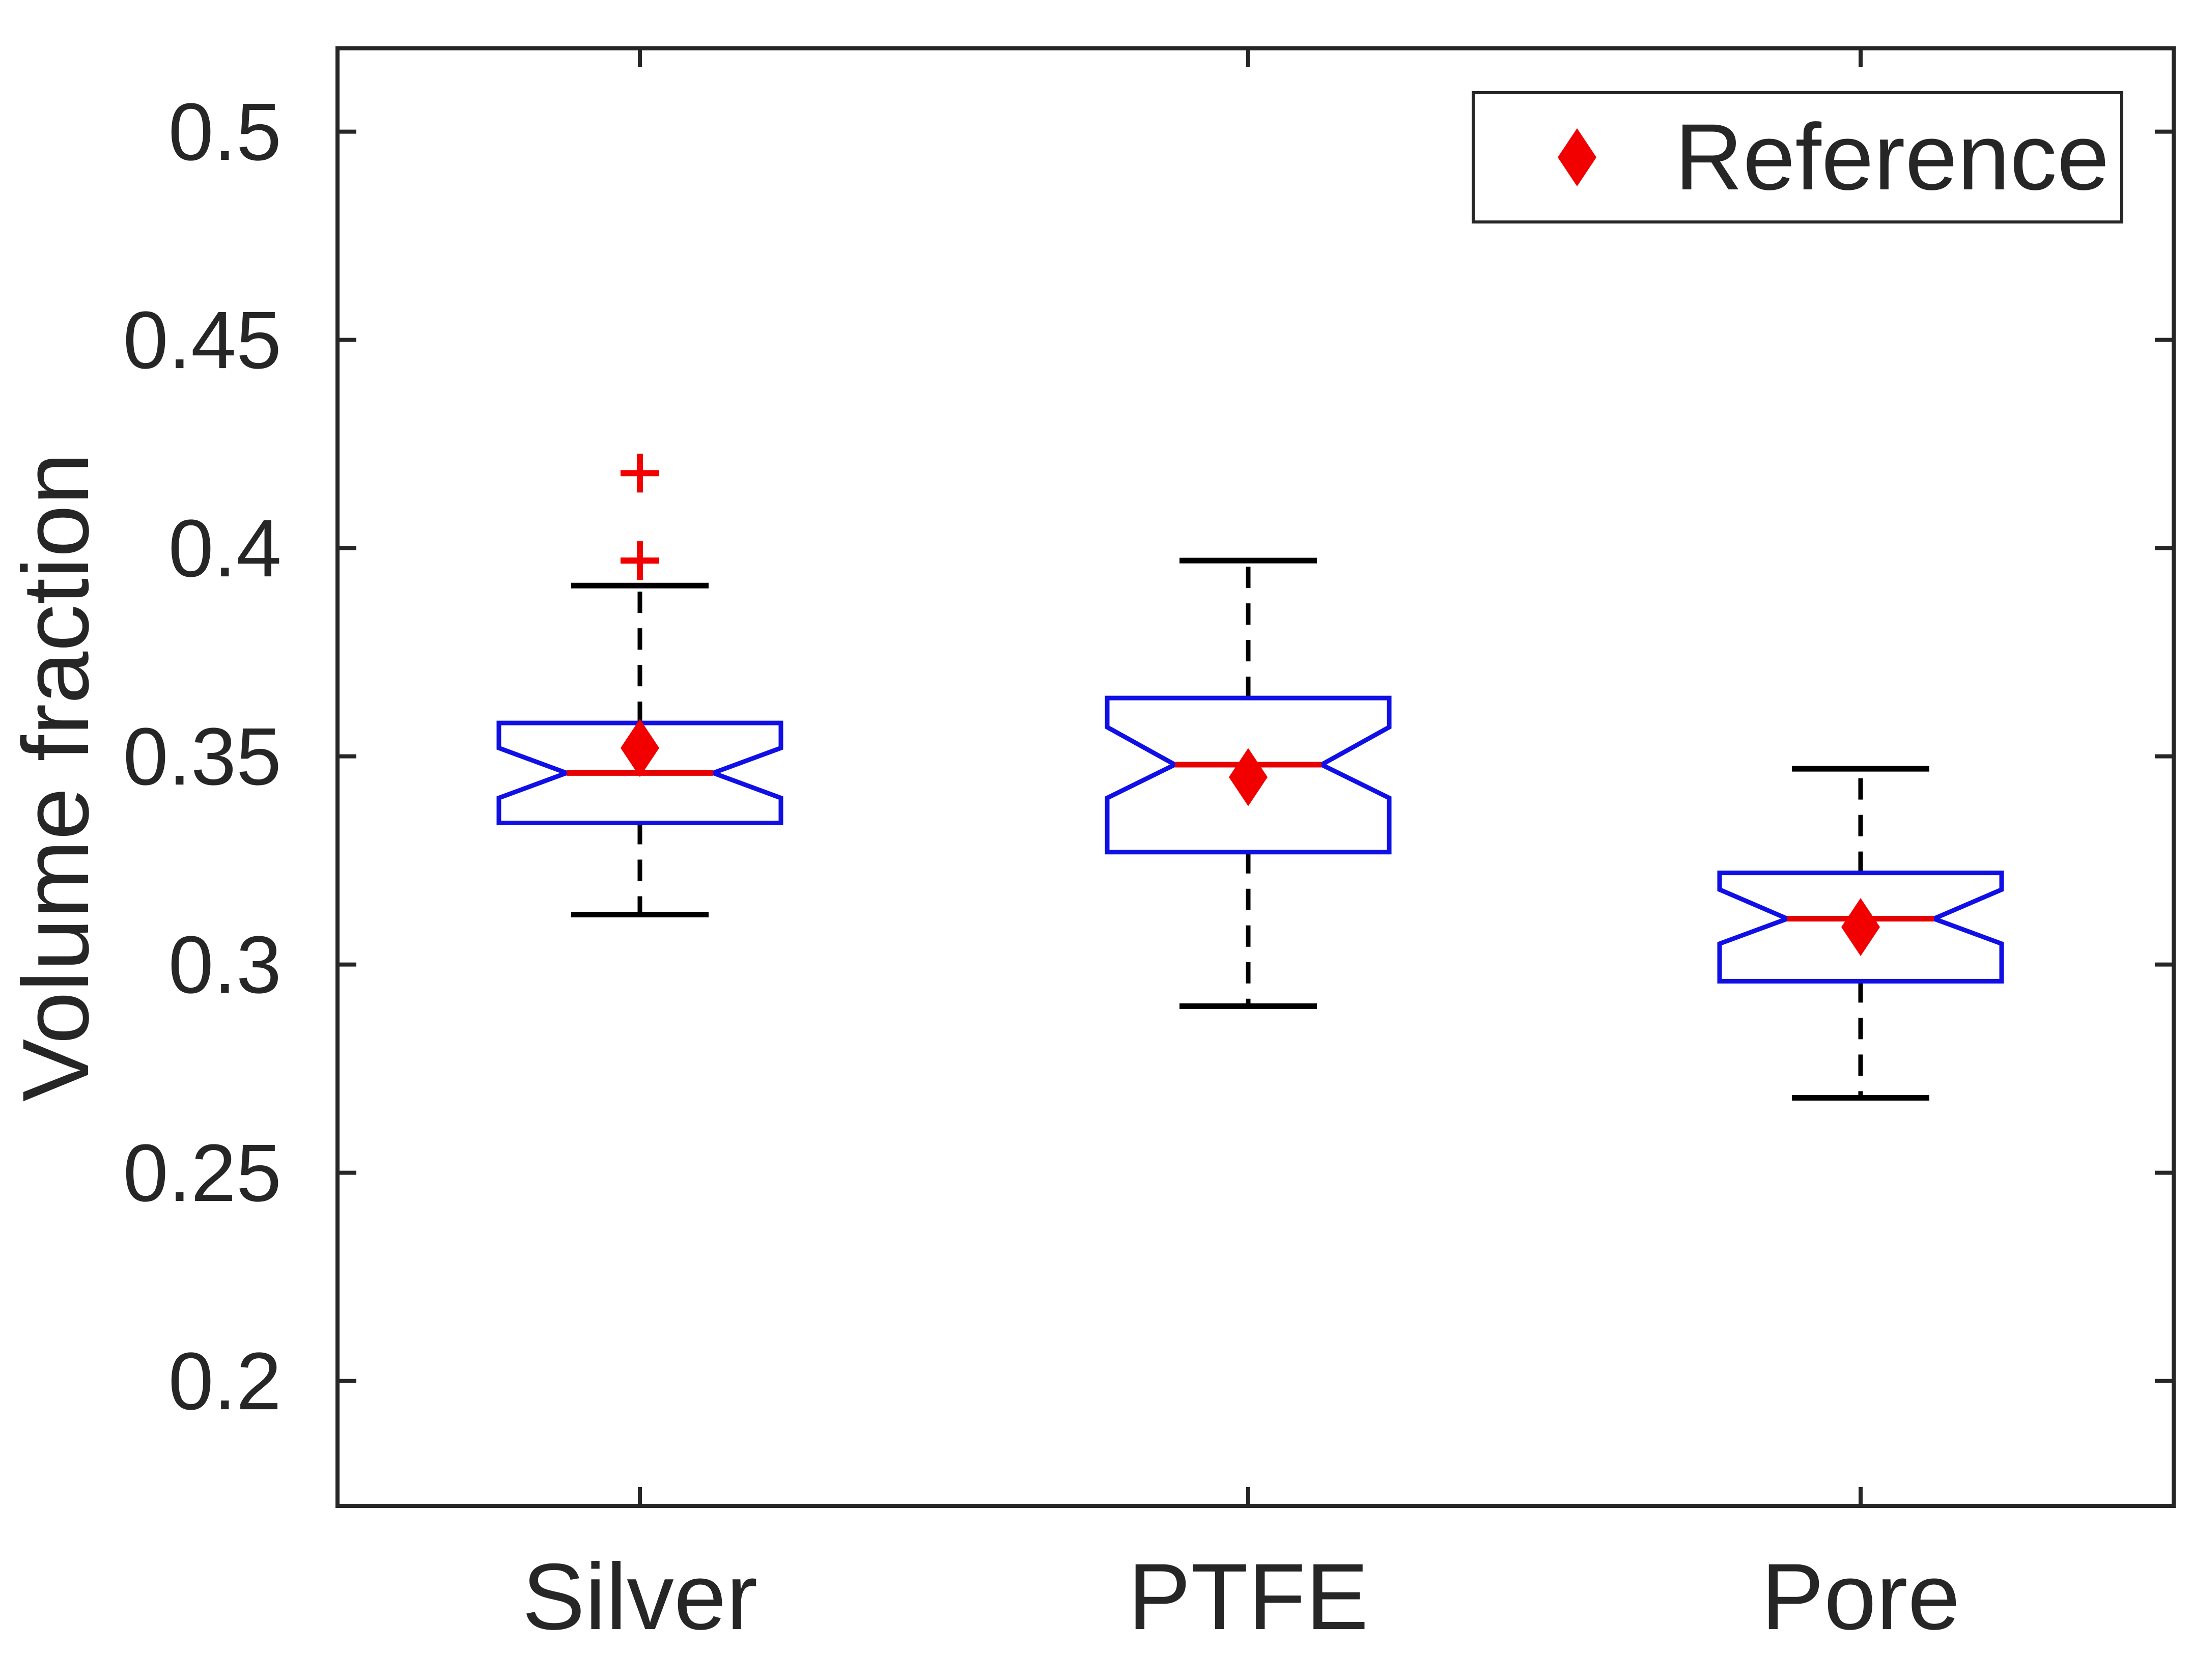 The image size is (2192, 1680). I want to click on notched-box-silver, so click(639, 772).